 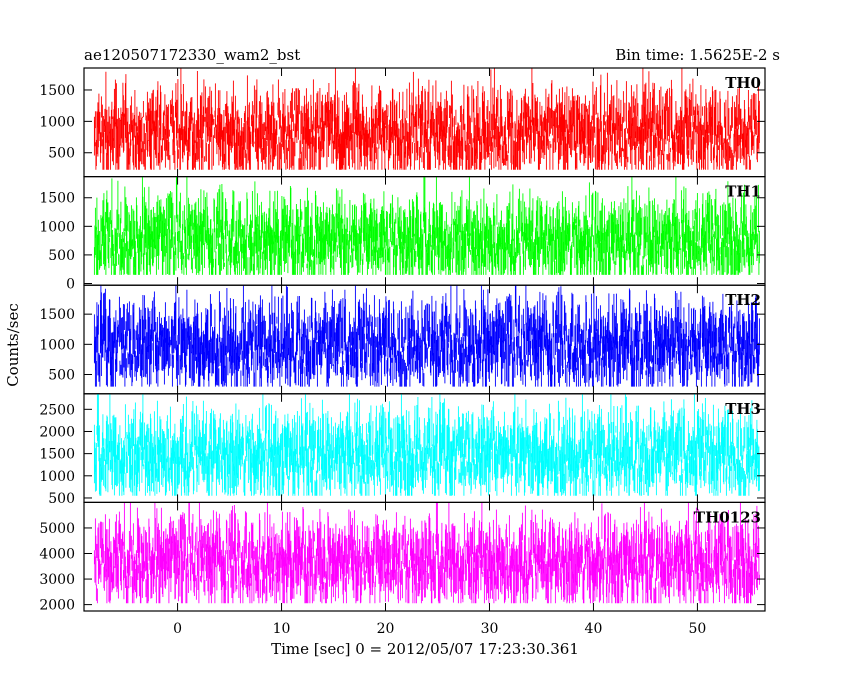 What do you see at coordinates (426, 119) in the screenshot?
I see `series-trace-th0` at bounding box center [426, 119].